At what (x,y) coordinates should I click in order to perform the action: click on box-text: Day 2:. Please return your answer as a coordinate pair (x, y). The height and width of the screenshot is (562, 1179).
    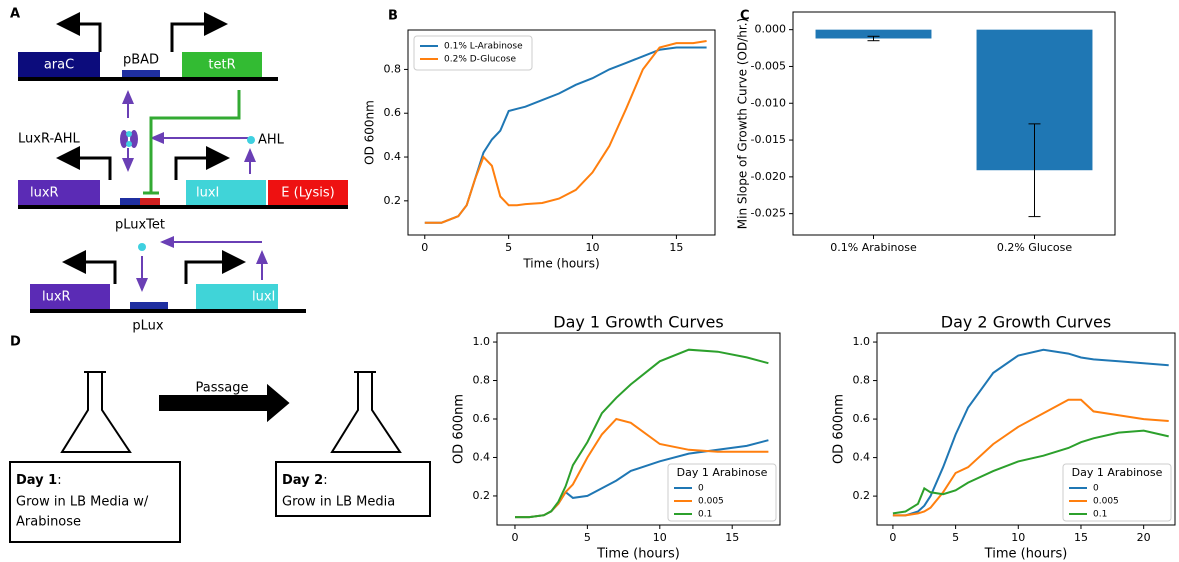
    Looking at the image, I should click on (305, 480).